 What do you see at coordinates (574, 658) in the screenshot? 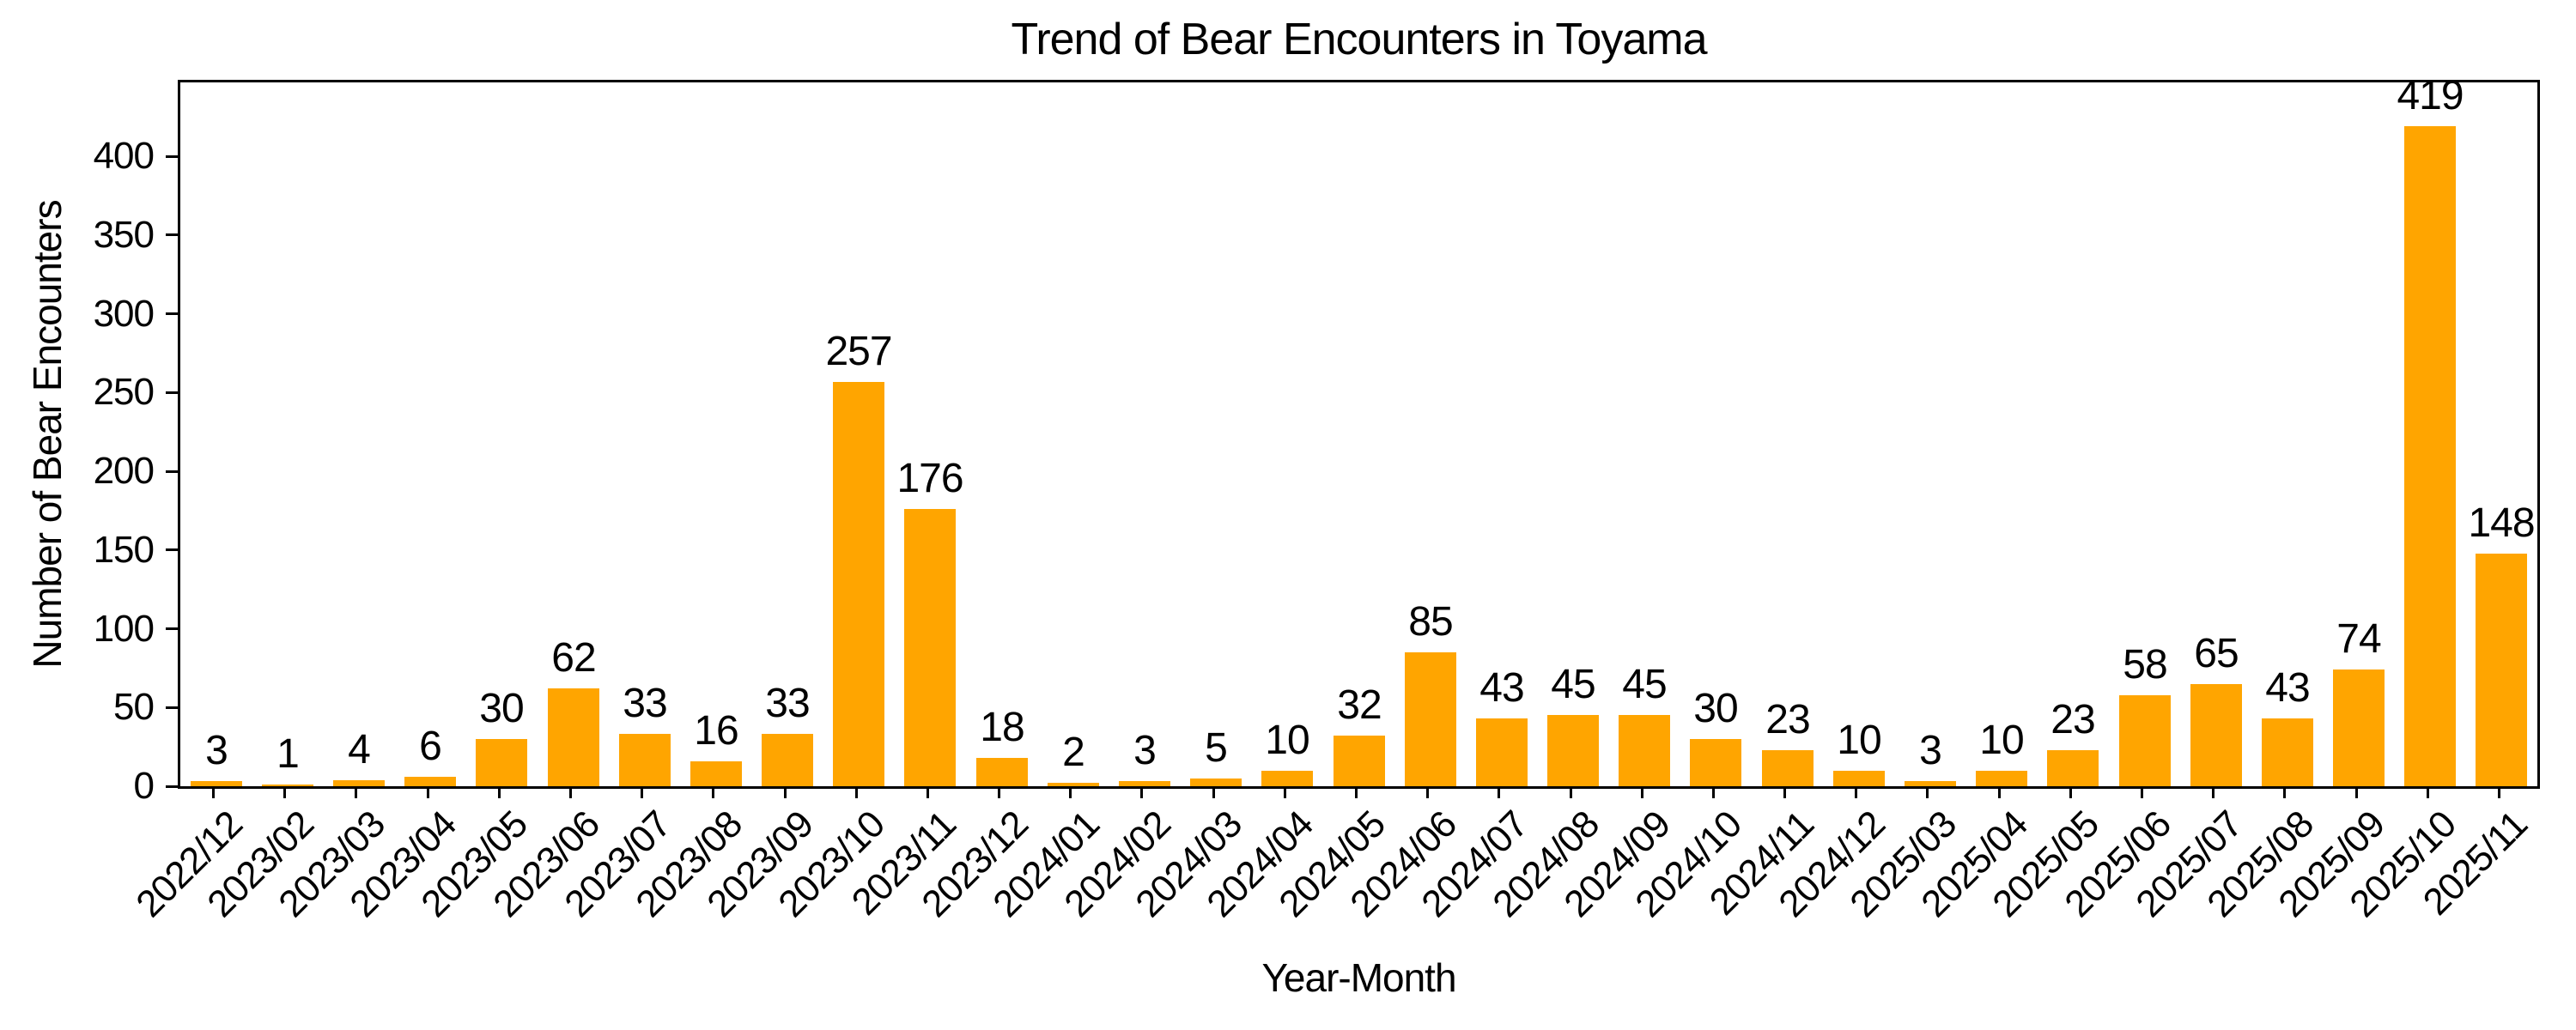
I see `bar-value-label: 62` at bounding box center [574, 658].